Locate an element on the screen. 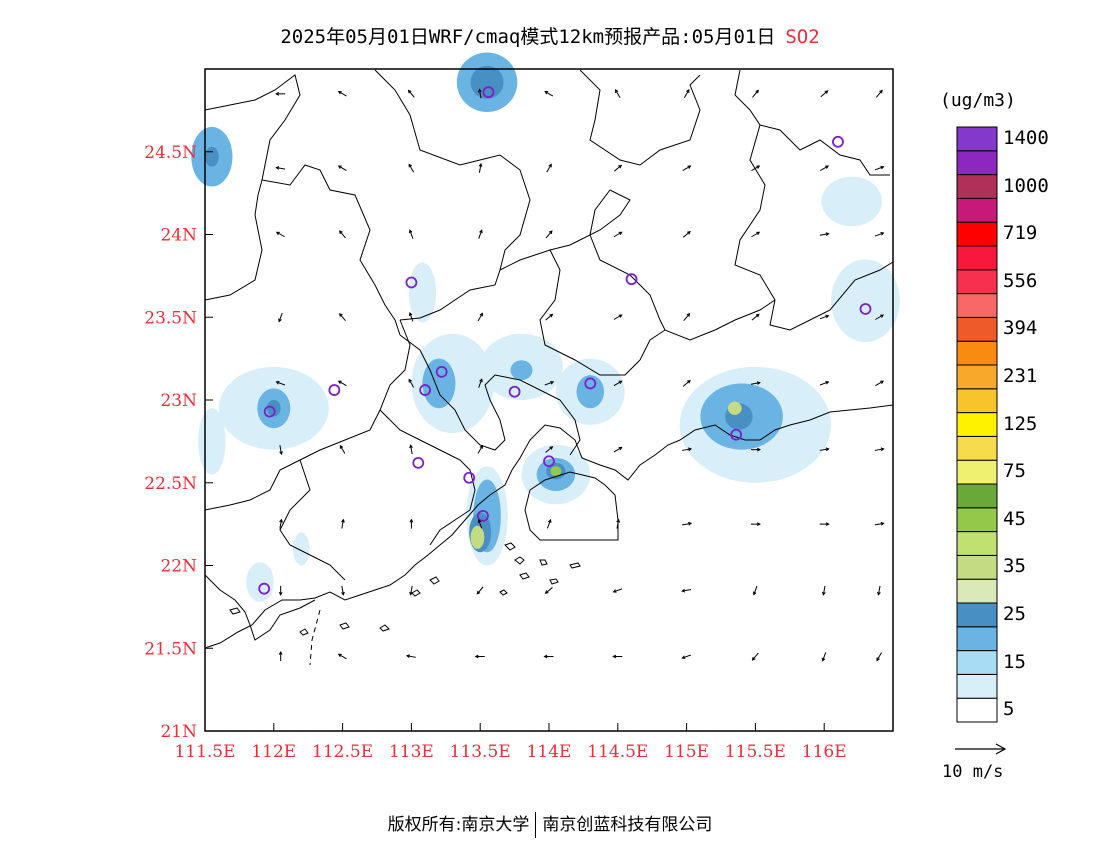 The height and width of the screenshot is (850, 1100). wind-reference-arrow is located at coordinates (981, 749).